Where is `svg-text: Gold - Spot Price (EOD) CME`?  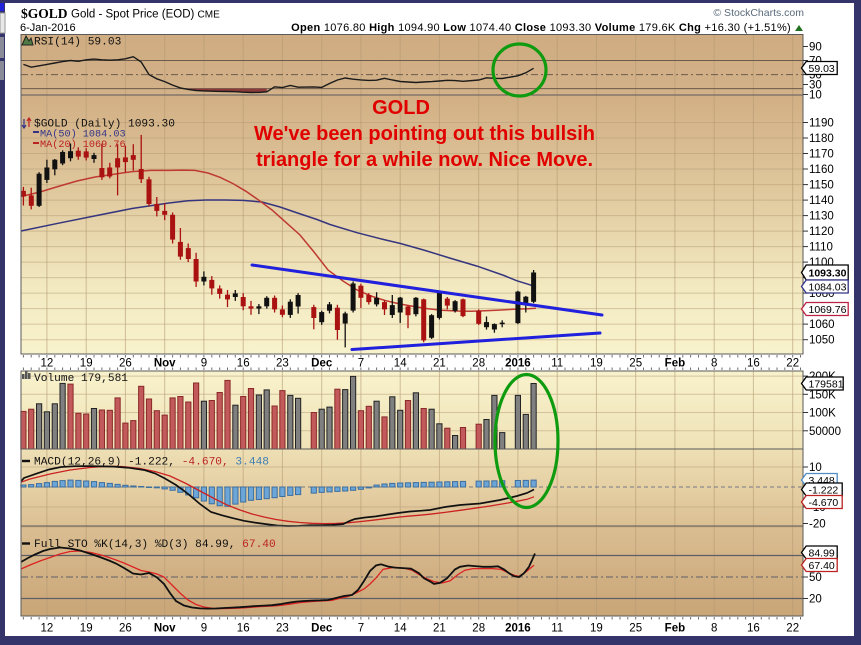
svg-text: Gold - Spot Price (EOD) CME is located at coordinates (145, 15).